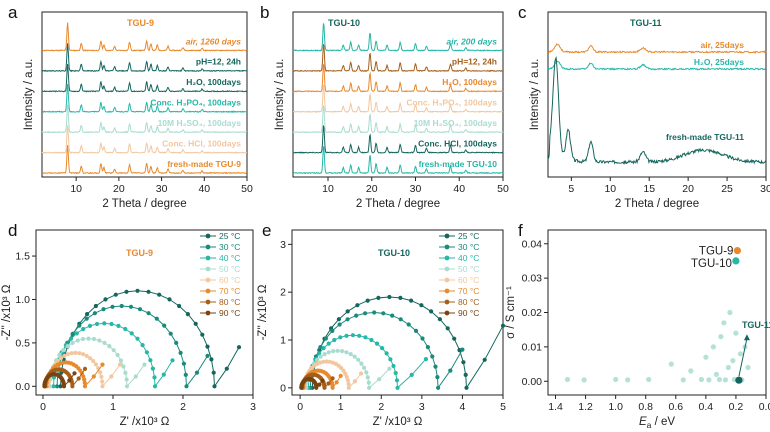  Describe the element at coordinates (468, 280) in the screenshot. I see `legend-label-e-4: 60 °C` at that location.